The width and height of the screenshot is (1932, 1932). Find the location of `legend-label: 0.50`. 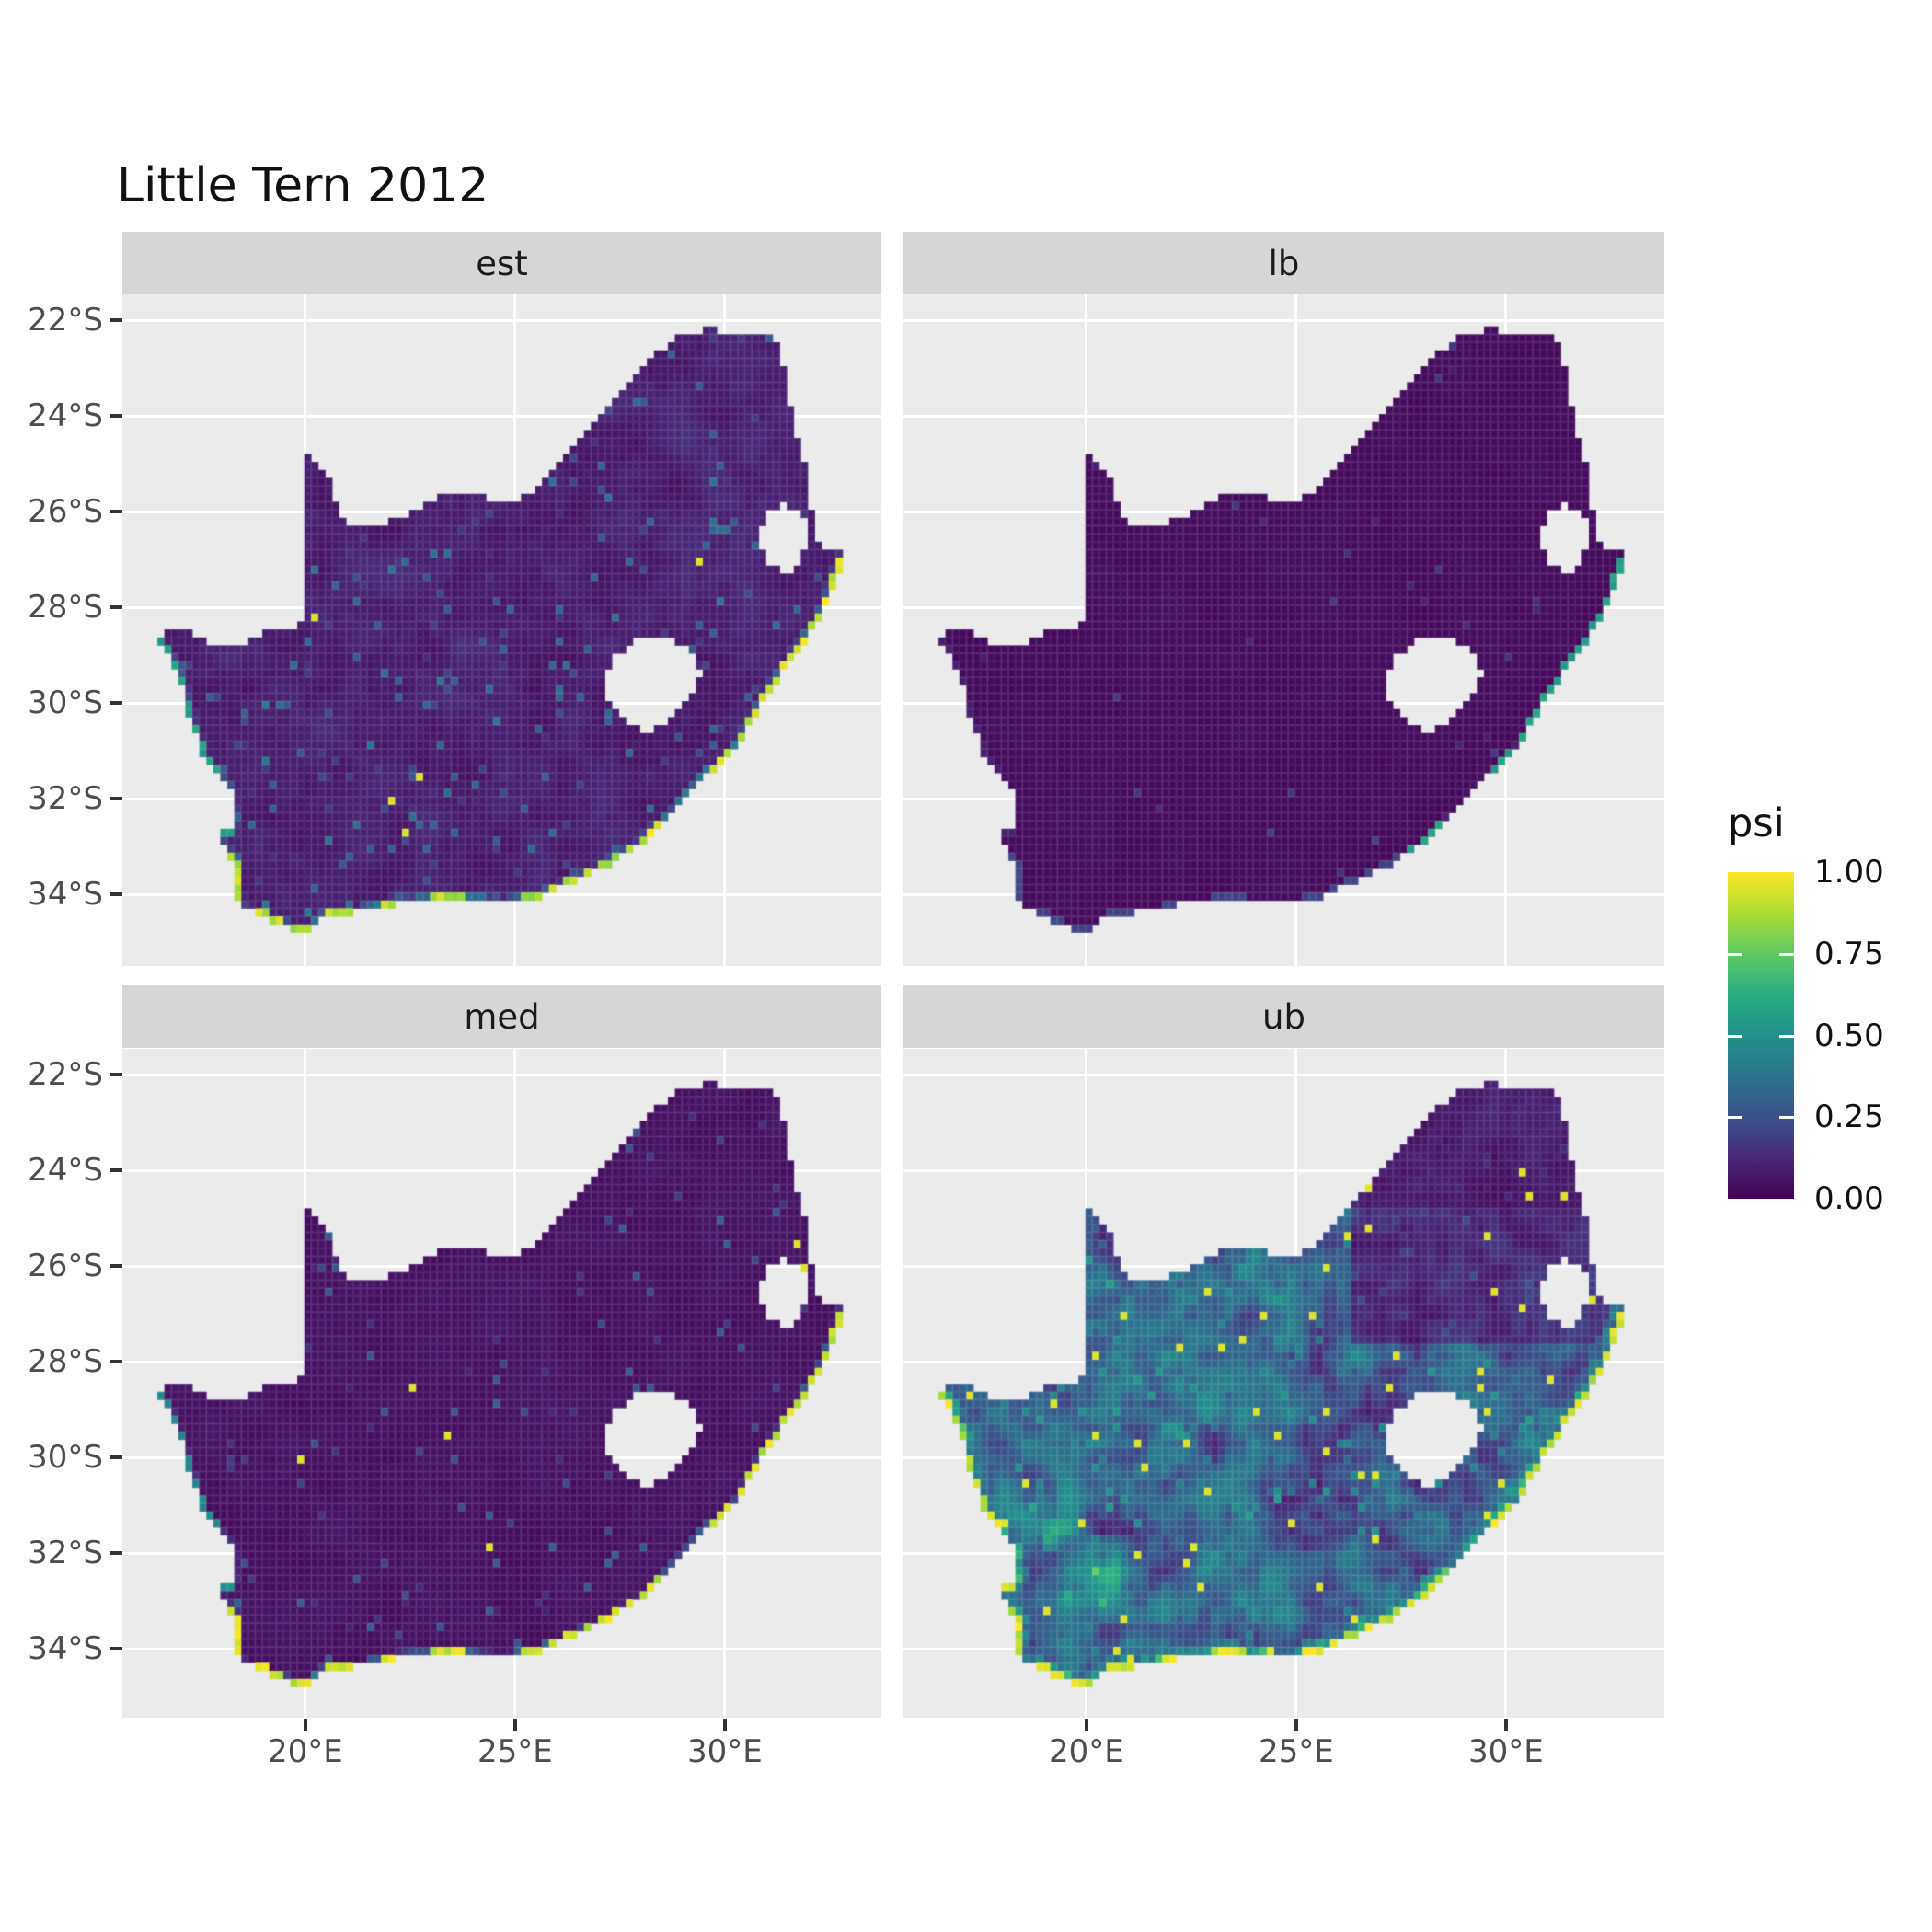

legend-label: 0.50 is located at coordinates (1849, 1036).